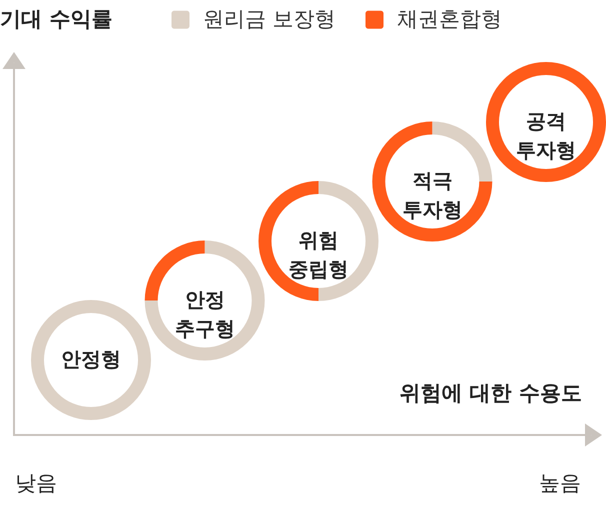 The height and width of the screenshot is (506, 606). I want to click on slice-label: 위험 중립형, so click(318, 254).